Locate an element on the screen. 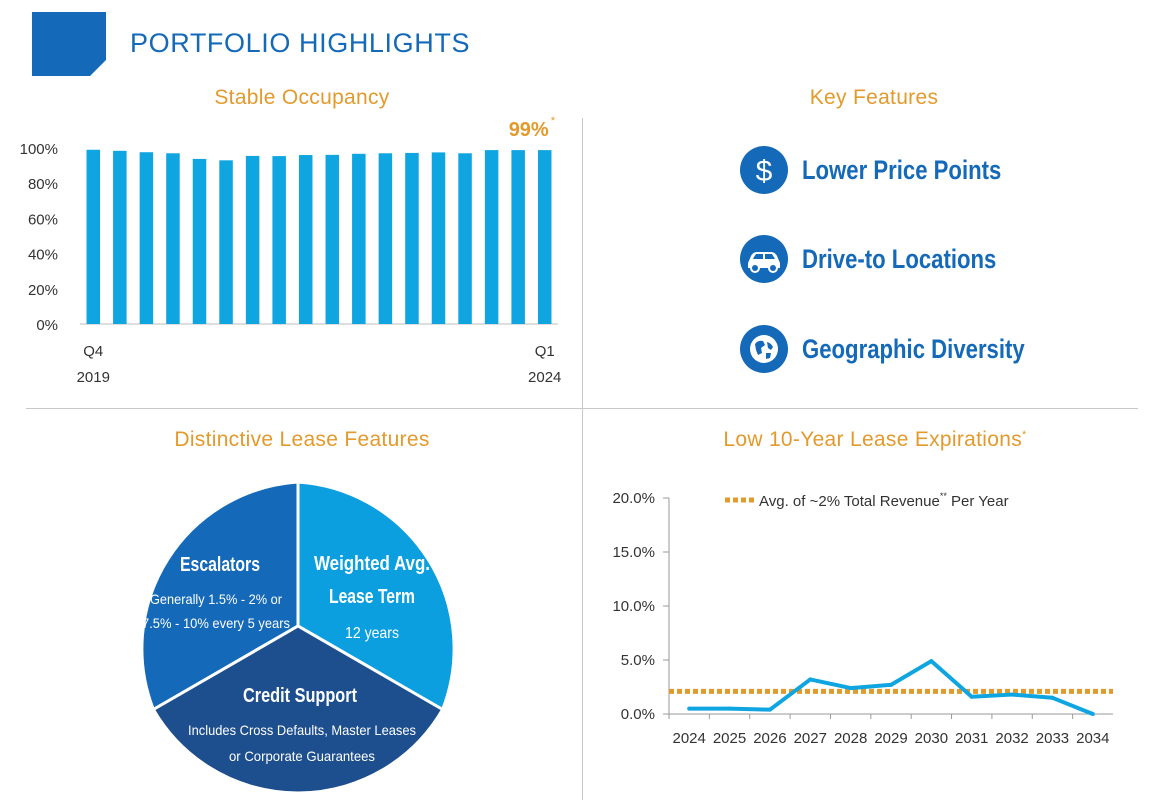 This screenshot has width=1153, height=802. vertical-divider is located at coordinates (582, 459).